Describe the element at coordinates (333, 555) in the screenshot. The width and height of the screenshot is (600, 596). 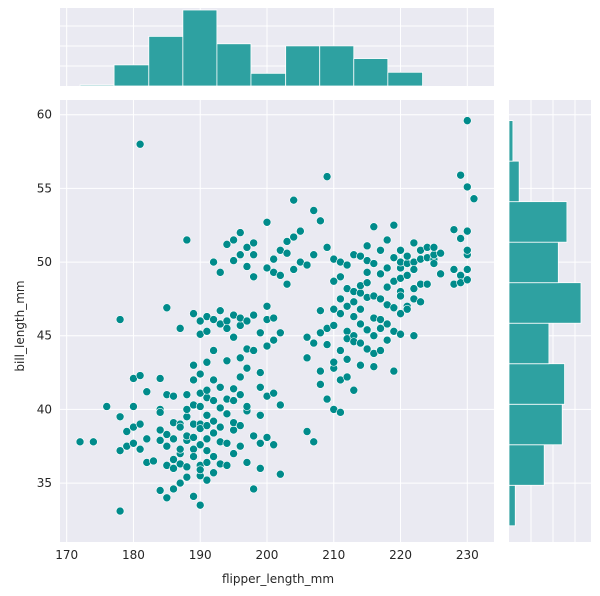
I see `x-tick-label: 210` at that location.